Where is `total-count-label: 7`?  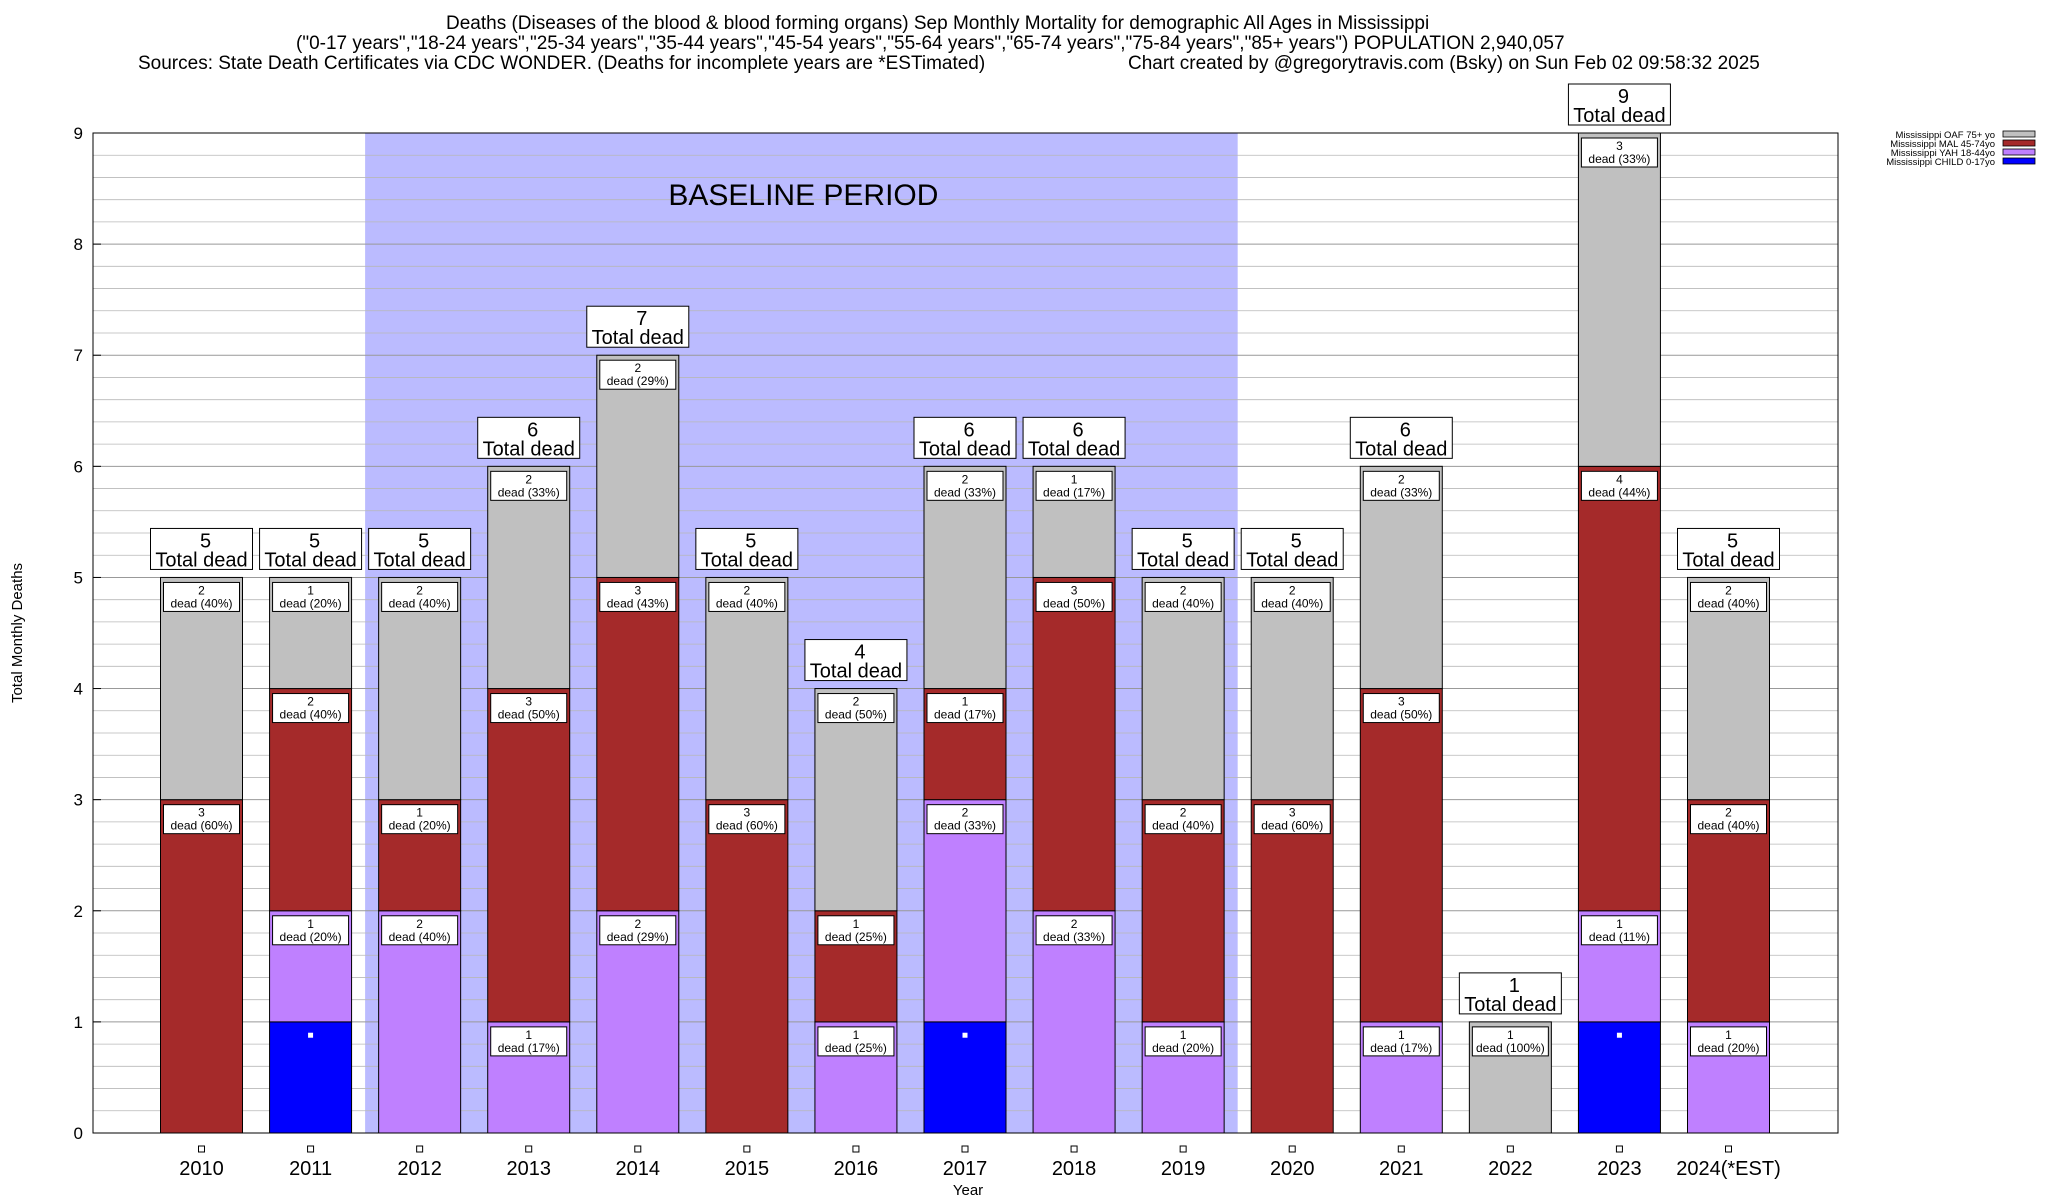 total-count-label: 7 is located at coordinates (641, 319).